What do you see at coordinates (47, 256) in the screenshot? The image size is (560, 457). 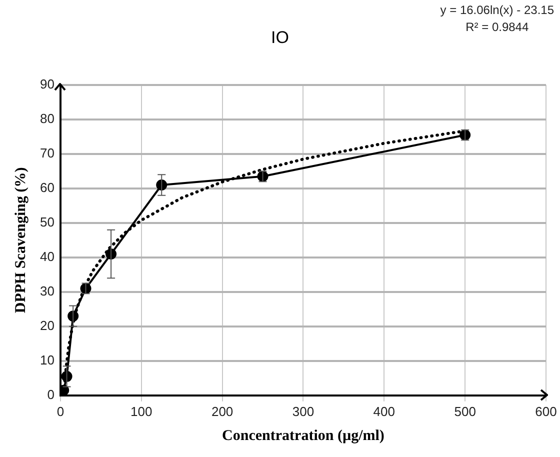 I see `y-tick-label: 40` at bounding box center [47, 256].